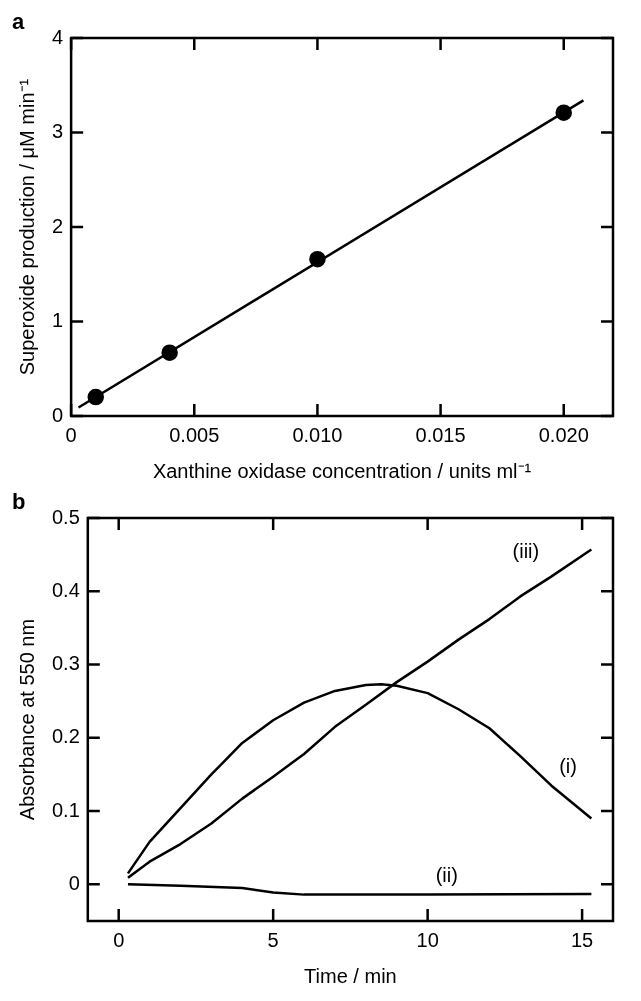  Describe the element at coordinates (273, 939) in the screenshot. I see `x-tick-label: 5` at that location.